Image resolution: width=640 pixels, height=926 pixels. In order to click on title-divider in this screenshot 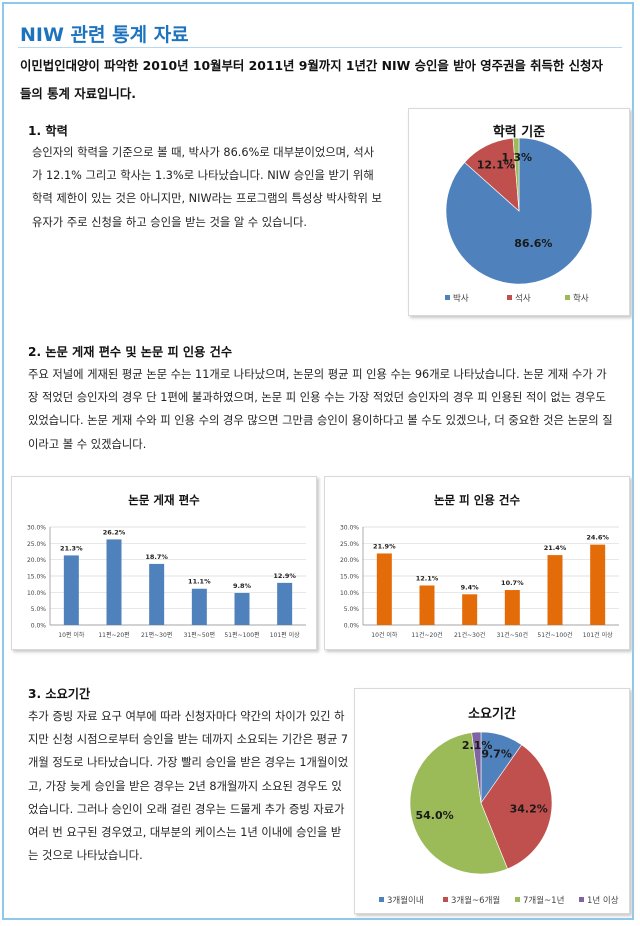, I will do `click(320, 47)`.